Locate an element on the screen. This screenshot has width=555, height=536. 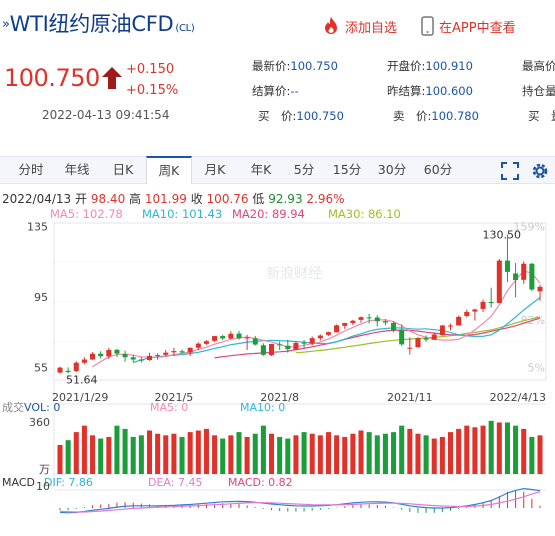
gear-icon is located at coordinates (540, 171).